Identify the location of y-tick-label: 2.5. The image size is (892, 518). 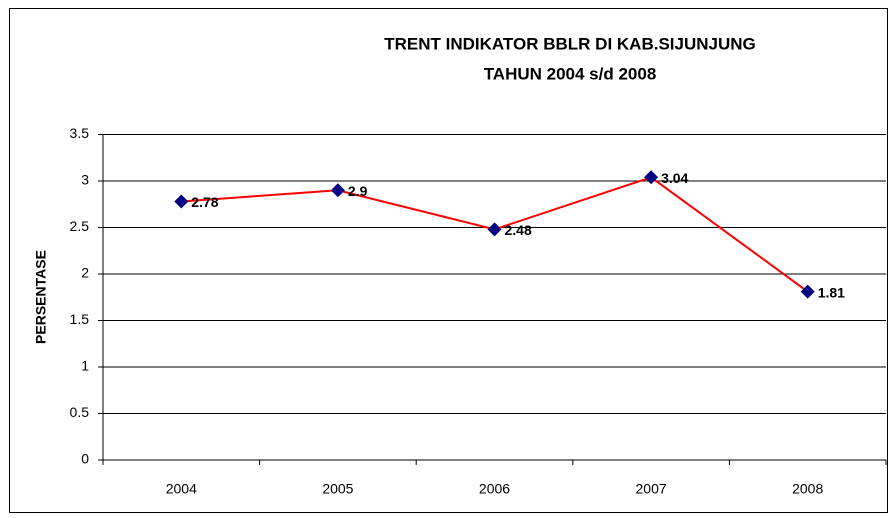
(80, 226).